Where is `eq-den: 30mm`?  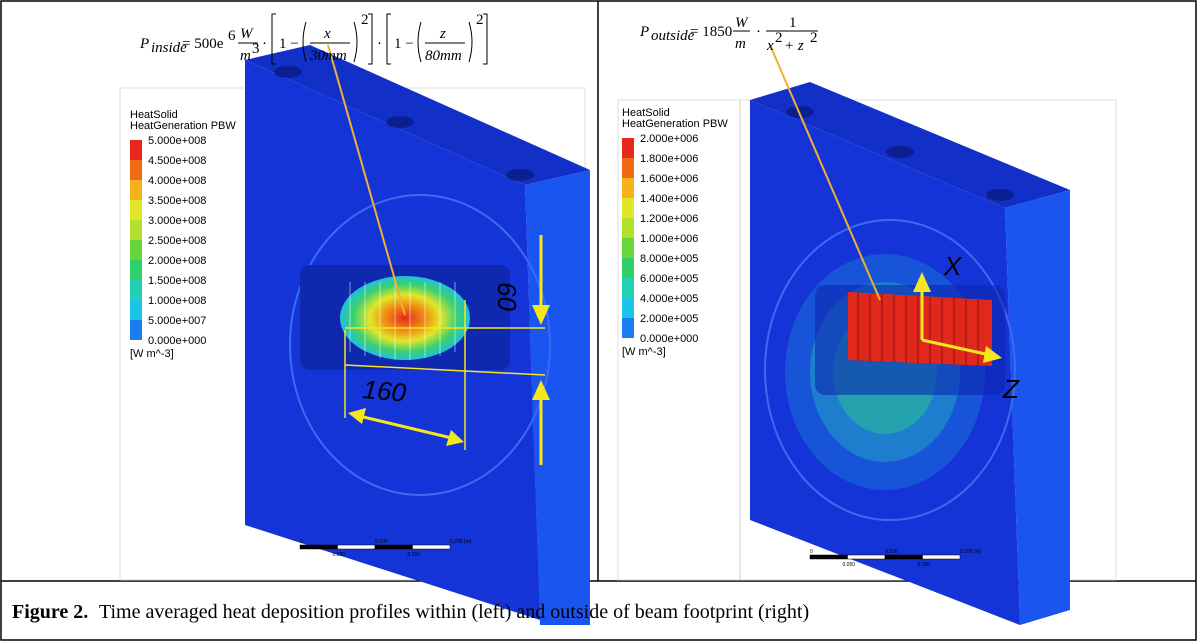
eq-den: 30mm is located at coordinates (328, 56).